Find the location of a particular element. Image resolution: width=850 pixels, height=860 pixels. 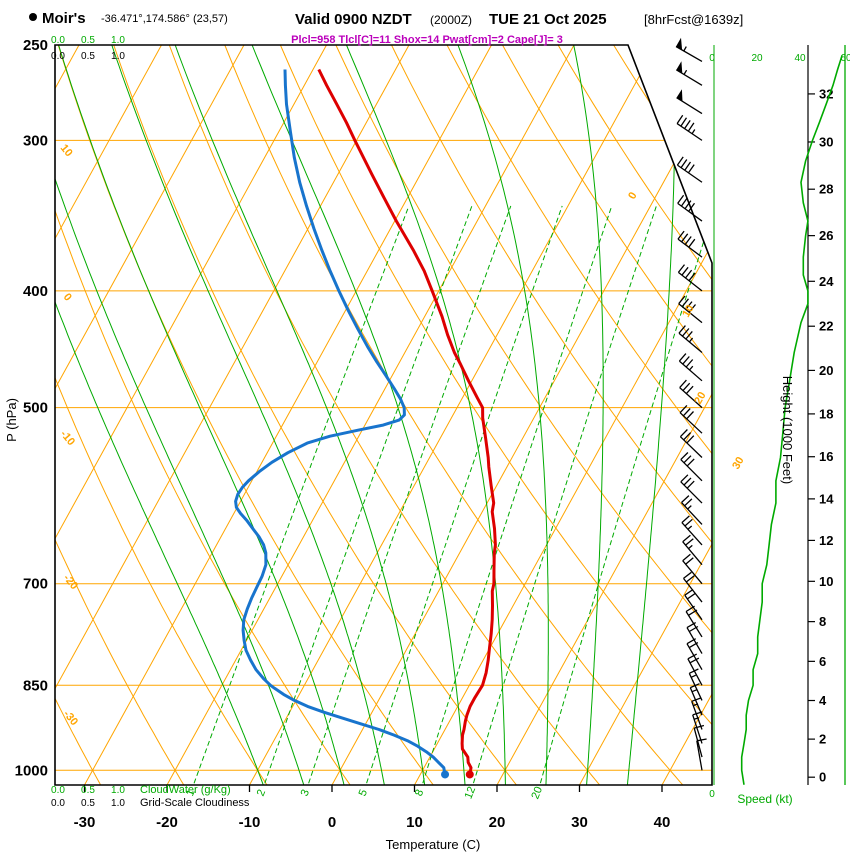

cloudiness-scale-tick: 0.0 is located at coordinates (58, 56).